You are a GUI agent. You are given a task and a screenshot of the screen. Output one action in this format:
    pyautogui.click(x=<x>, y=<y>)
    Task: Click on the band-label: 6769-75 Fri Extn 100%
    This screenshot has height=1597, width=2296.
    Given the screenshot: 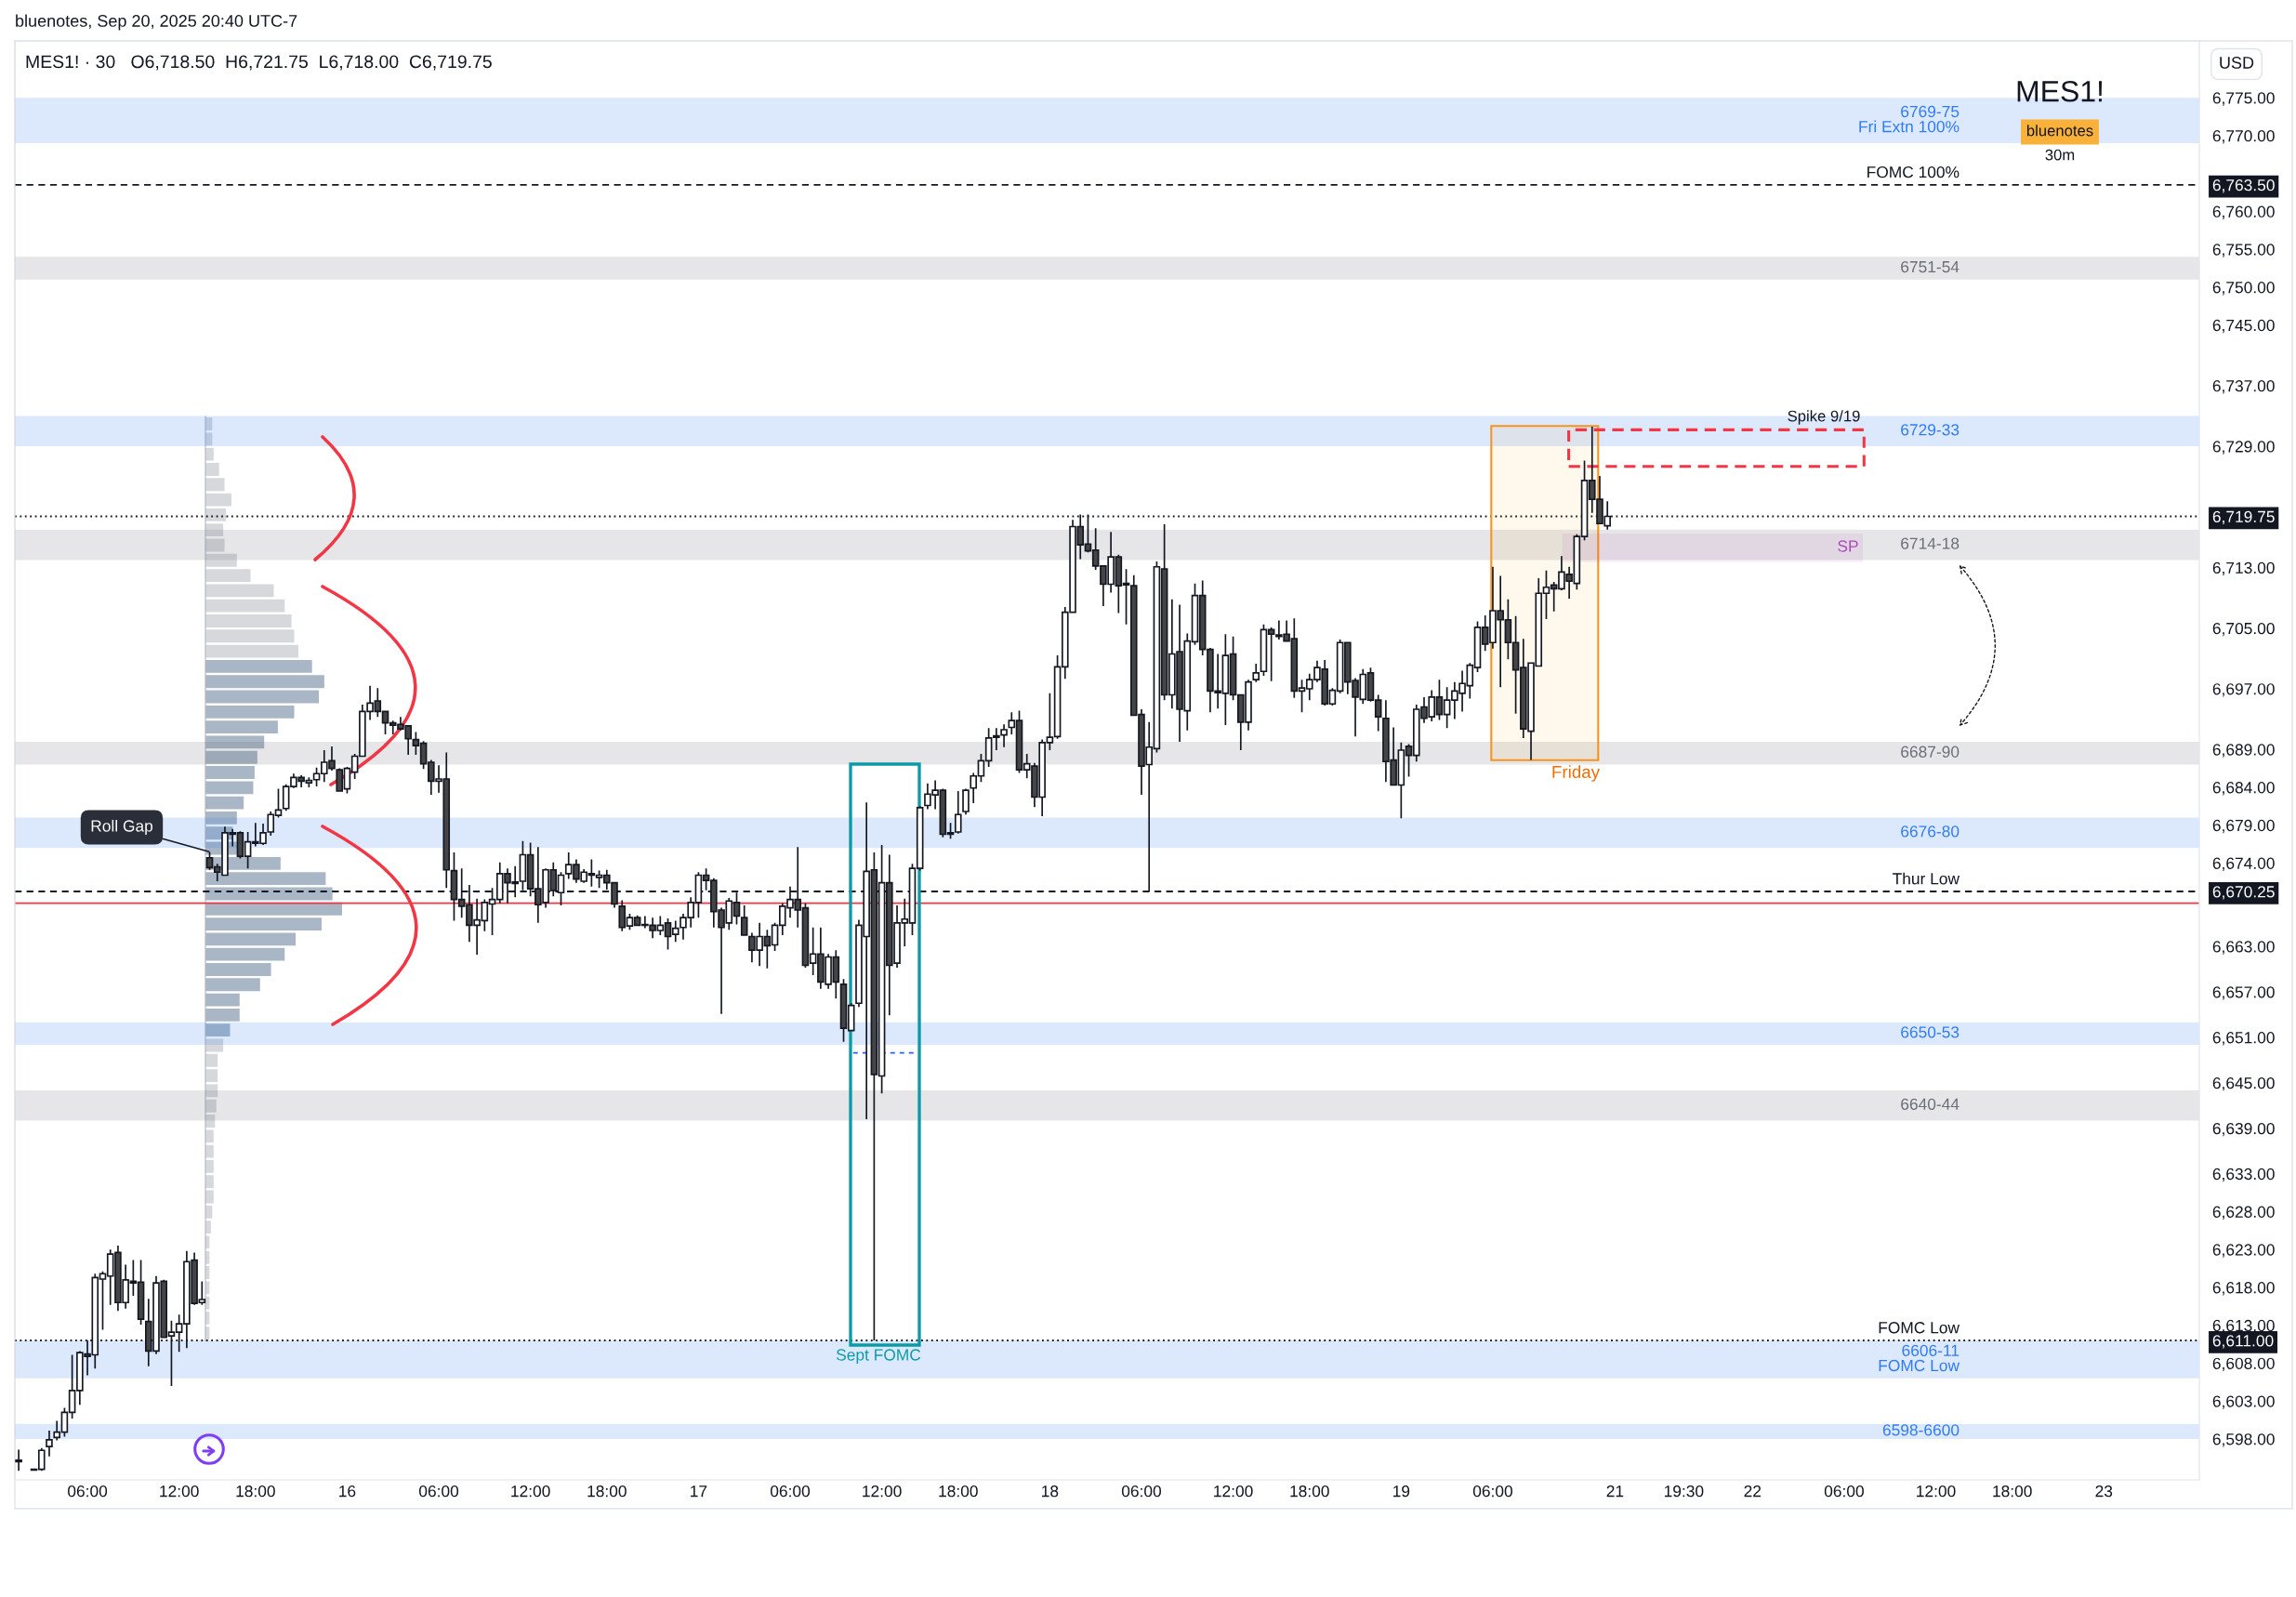 What is the action you would take?
    pyautogui.click(x=1910, y=119)
    